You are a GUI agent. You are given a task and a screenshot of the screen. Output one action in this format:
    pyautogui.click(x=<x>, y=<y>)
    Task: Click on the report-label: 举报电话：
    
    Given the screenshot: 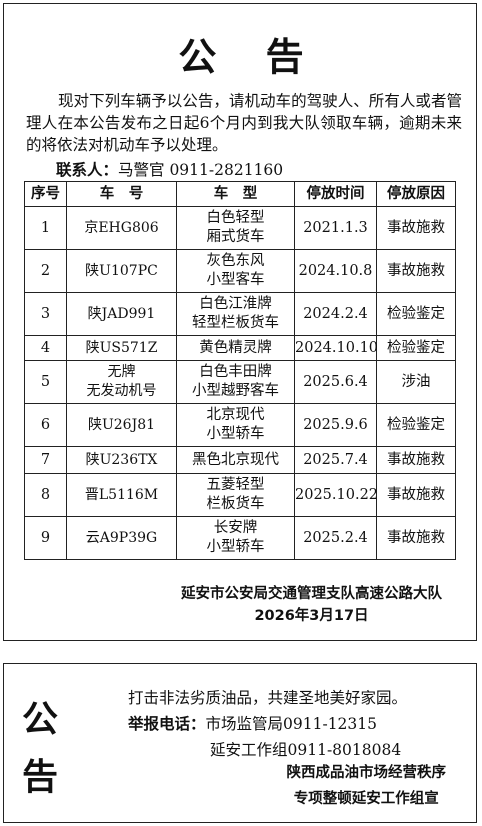 What is the action you would take?
    pyautogui.click(x=167, y=724)
    